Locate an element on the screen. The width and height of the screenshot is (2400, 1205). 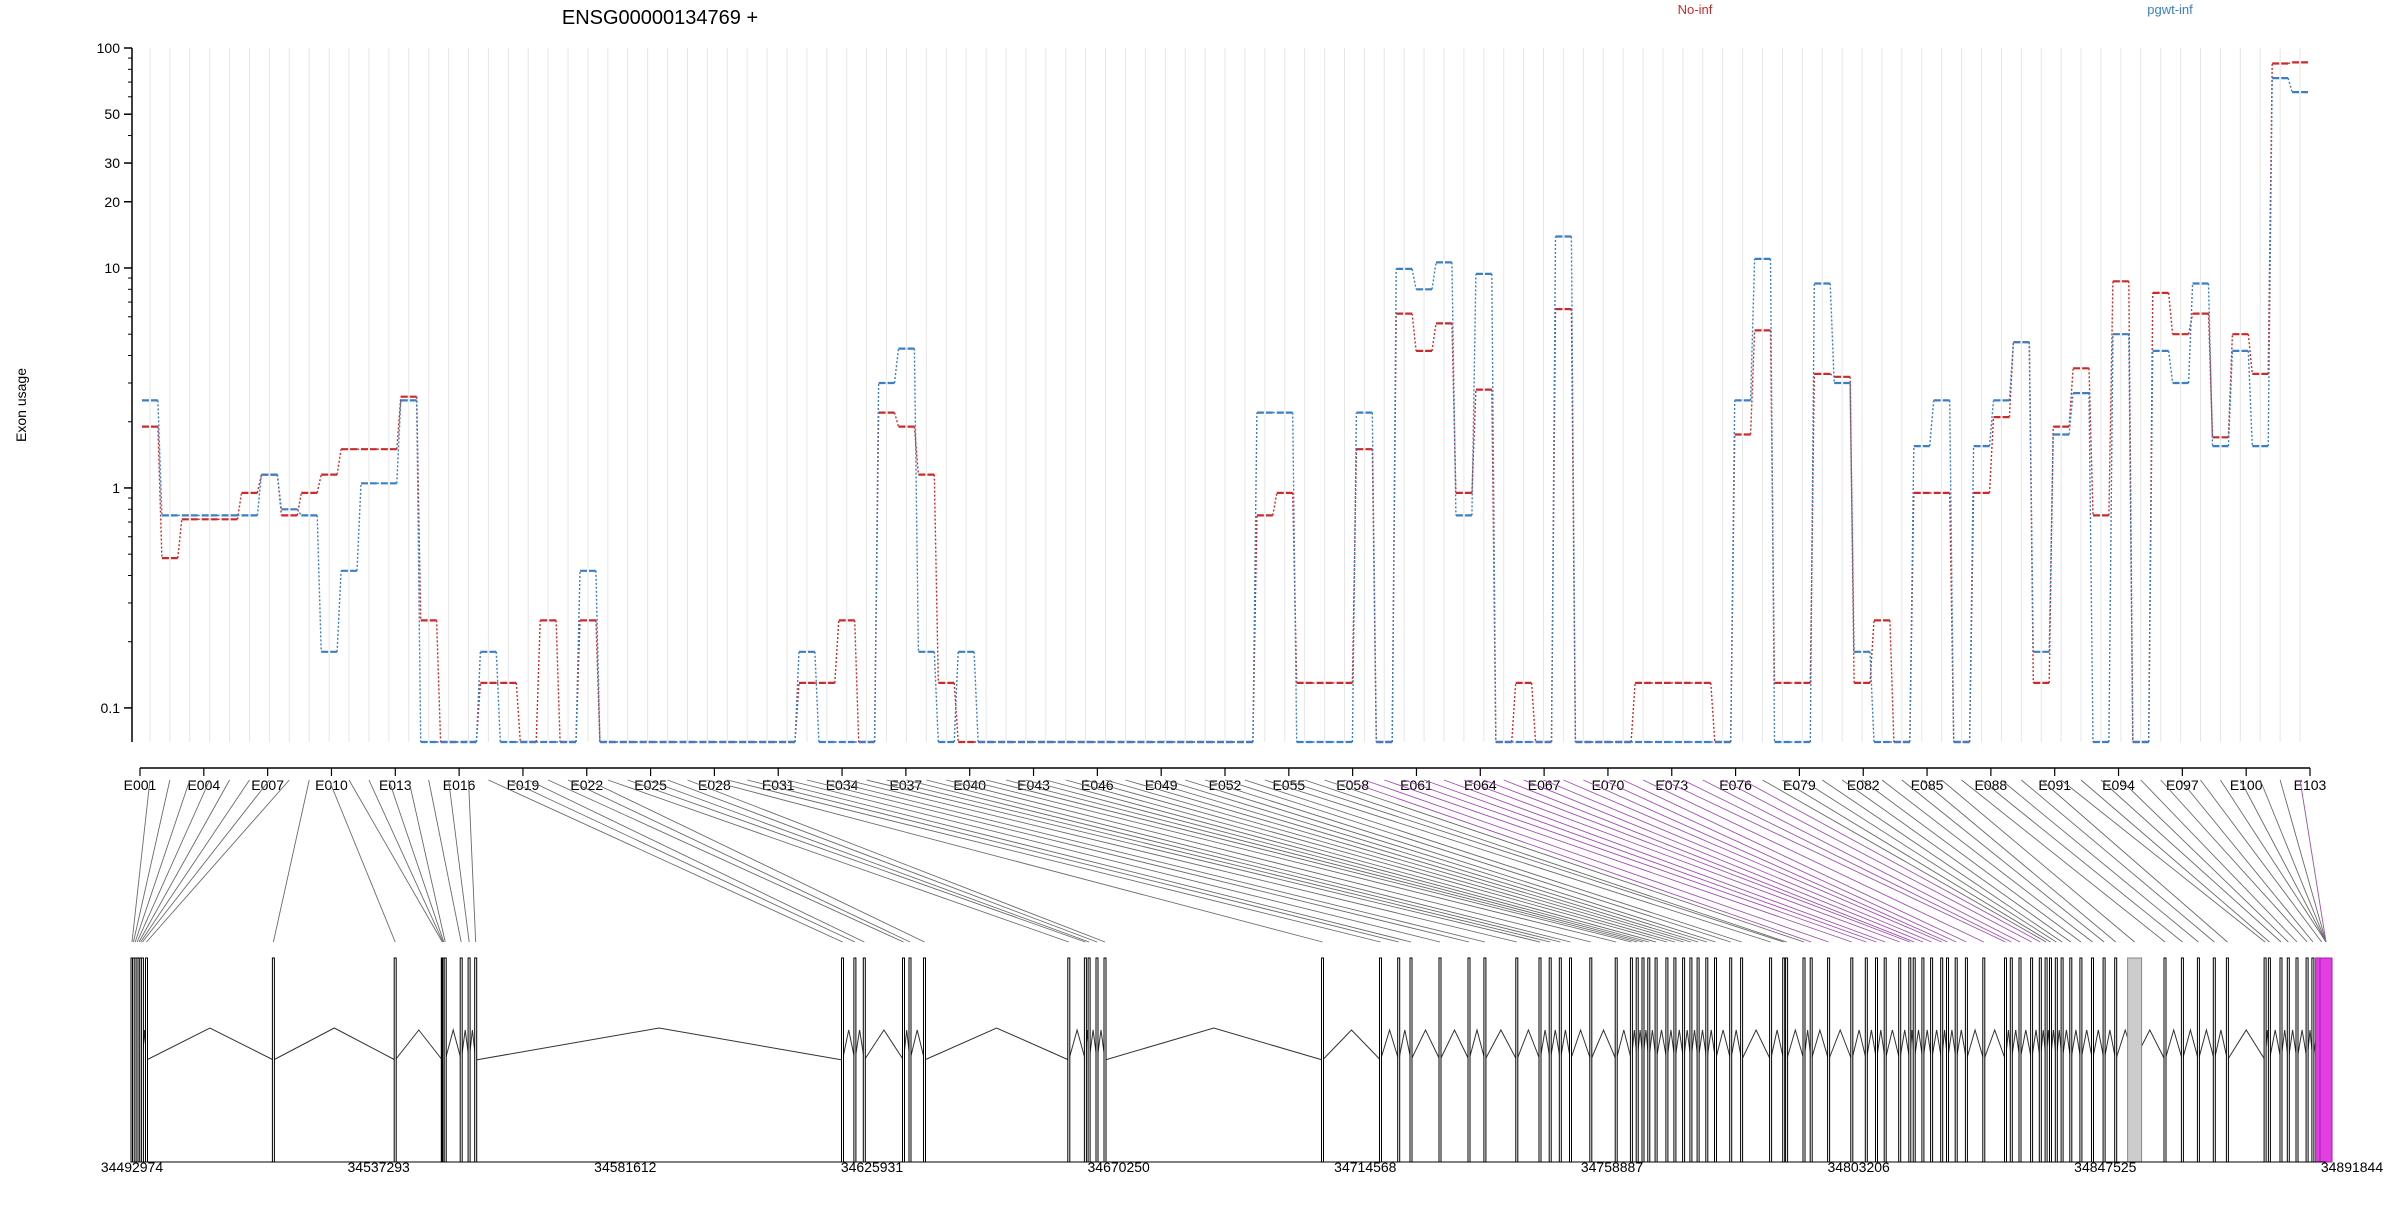
x-tick-label: E091 is located at coordinates (2054, 785).